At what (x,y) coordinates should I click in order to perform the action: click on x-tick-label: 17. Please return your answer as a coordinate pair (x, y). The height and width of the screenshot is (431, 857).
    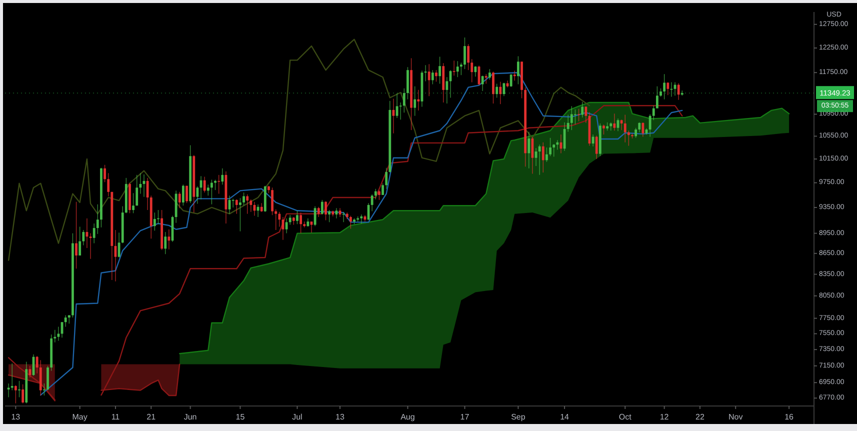
    Looking at the image, I should click on (465, 417).